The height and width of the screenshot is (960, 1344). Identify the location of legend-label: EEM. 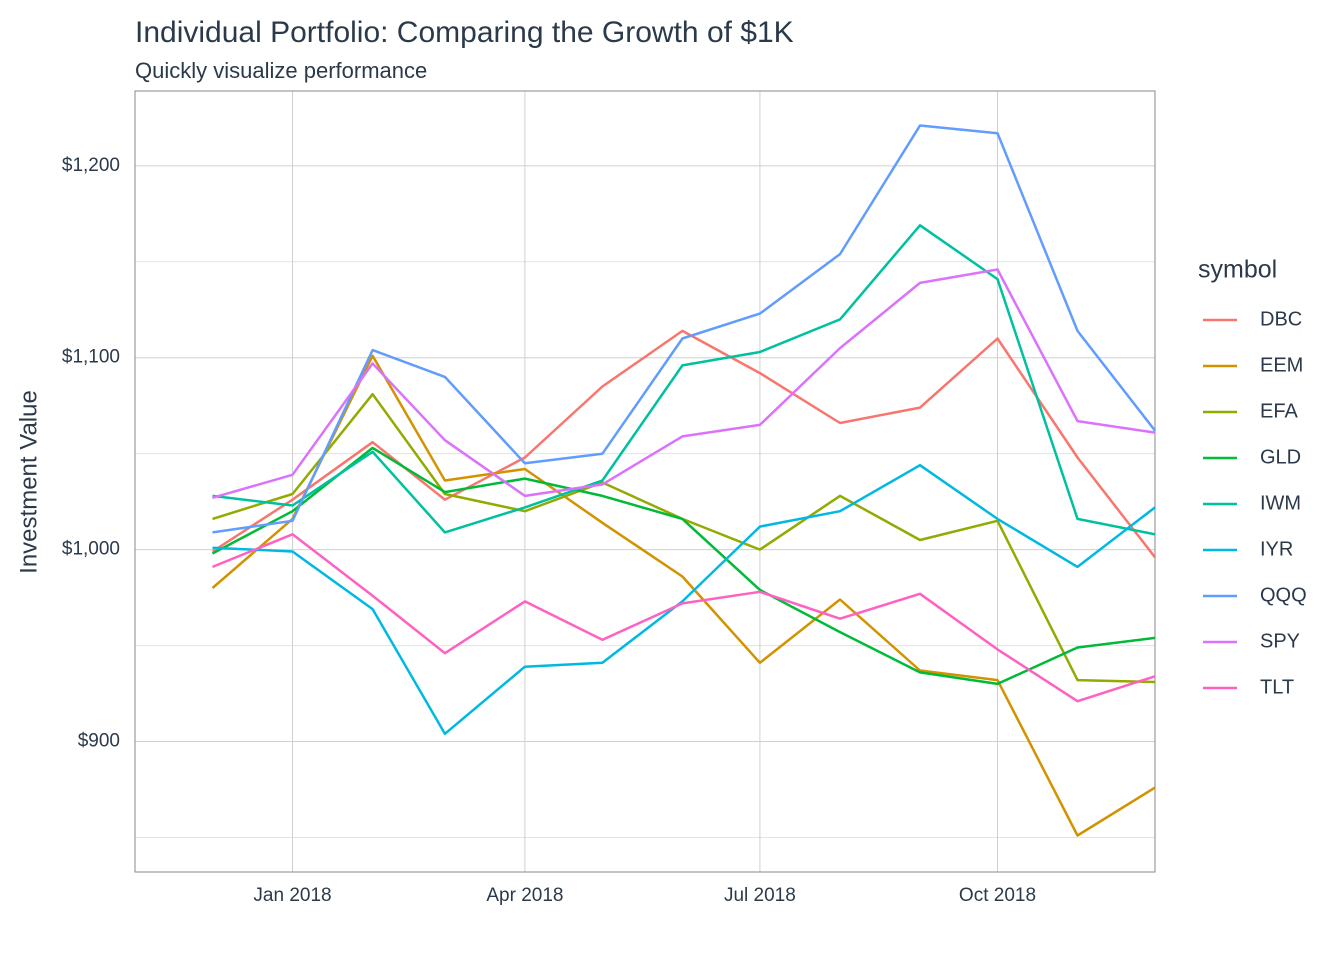
(1281, 365).